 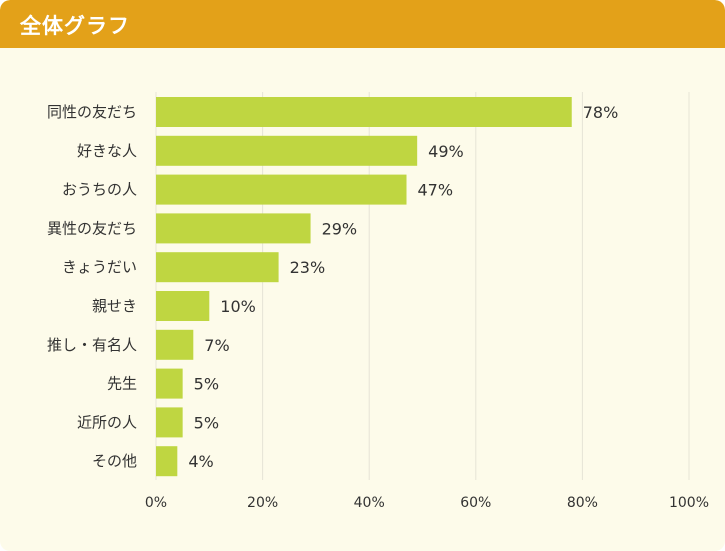 I want to click on data-label: 78%, so click(x=601, y=112).